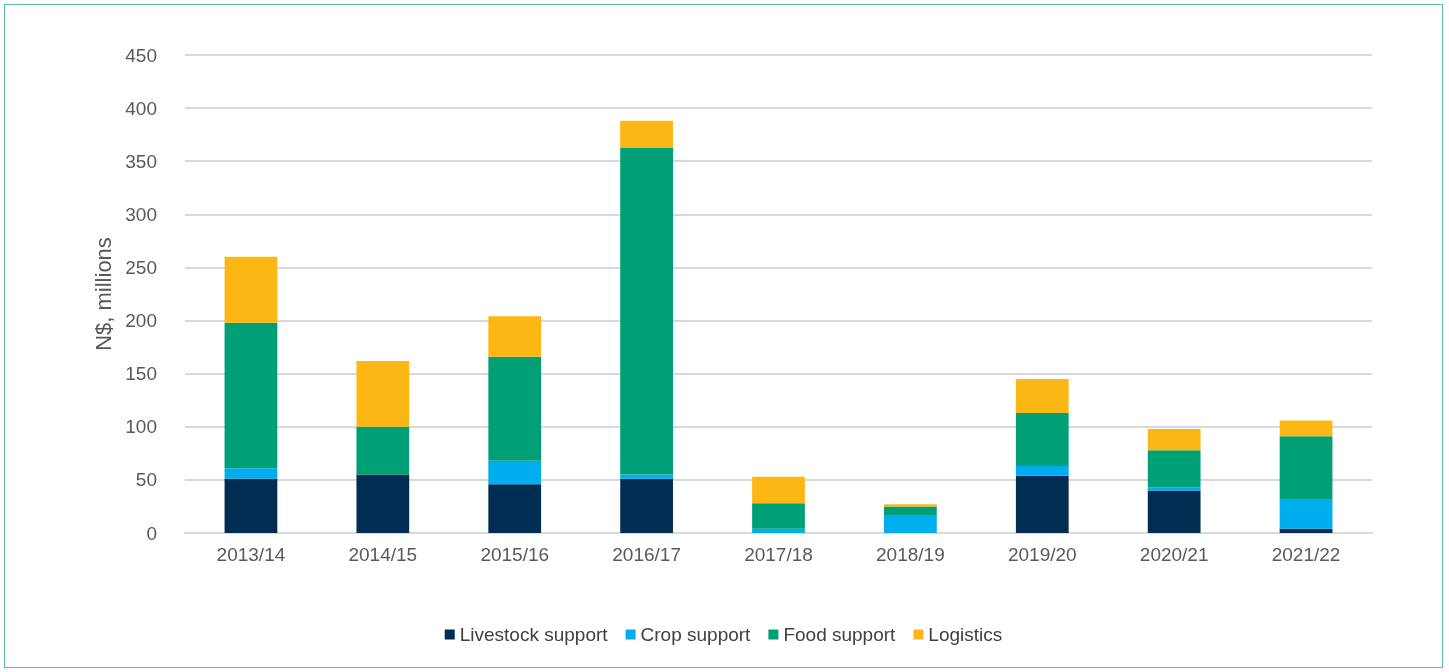 This screenshot has width=1449, height=672. Describe the element at coordinates (141, 427) in the screenshot. I see `y-tick-label: 100` at that location.